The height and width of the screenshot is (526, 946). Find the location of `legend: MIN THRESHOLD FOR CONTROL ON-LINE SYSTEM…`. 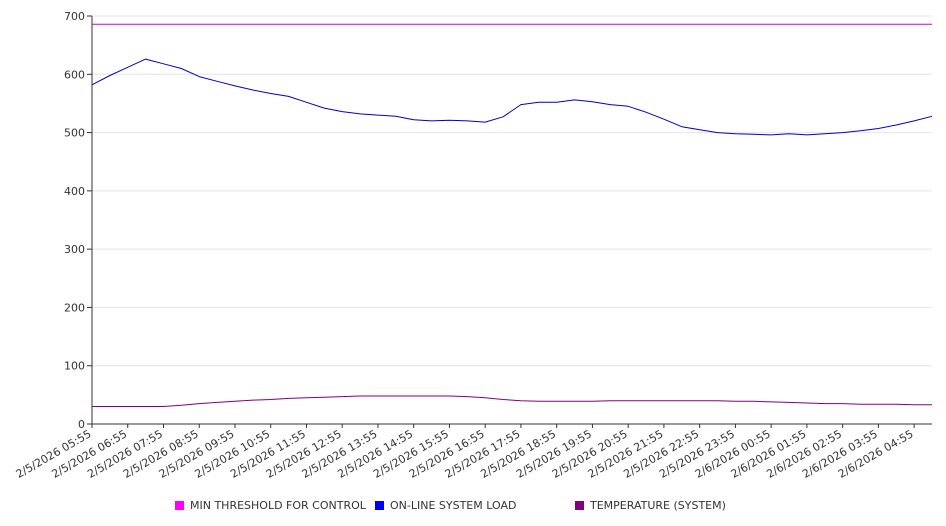

legend: MIN THRESHOLD FOR CONTROL ON-LINE SYSTEM… is located at coordinates (473, 506).